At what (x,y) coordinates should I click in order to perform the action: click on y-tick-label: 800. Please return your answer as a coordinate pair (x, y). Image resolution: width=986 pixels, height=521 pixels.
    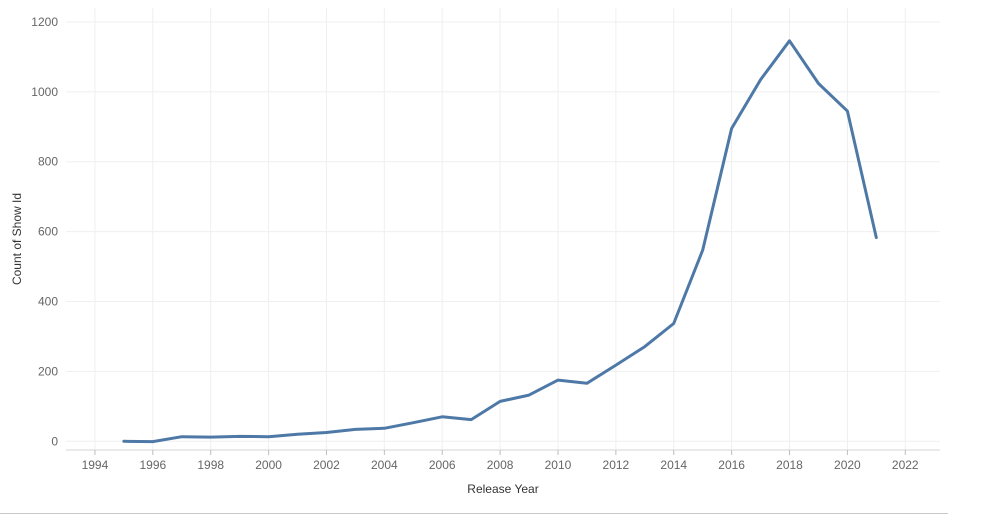
    Looking at the image, I should click on (48, 162).